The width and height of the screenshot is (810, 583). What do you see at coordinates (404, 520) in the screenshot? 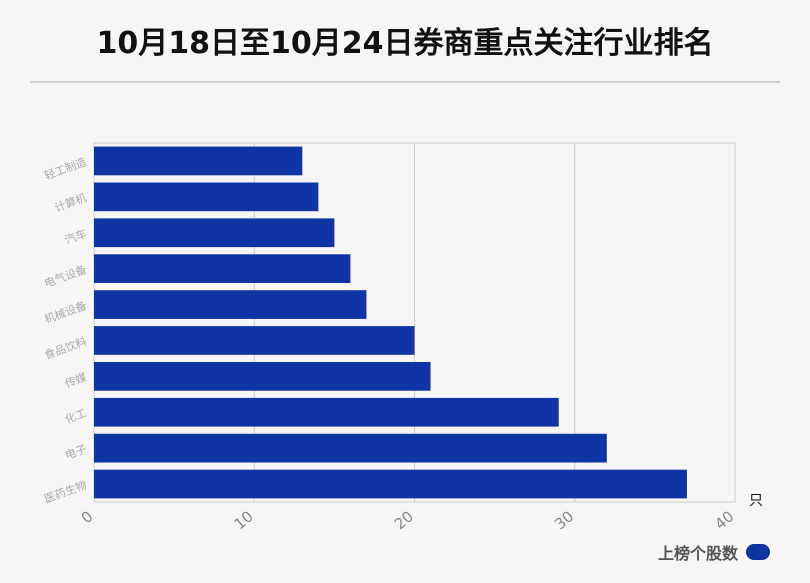
I see `x-tick-label: 20` at bounding box center [404, 520].